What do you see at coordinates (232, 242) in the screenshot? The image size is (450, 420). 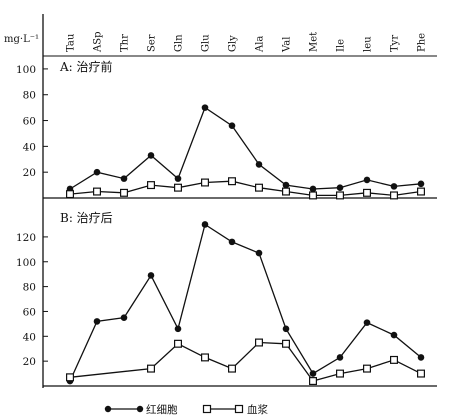 I see `panel-b-point-red-cells-gly` at bounding box center [232, 242].